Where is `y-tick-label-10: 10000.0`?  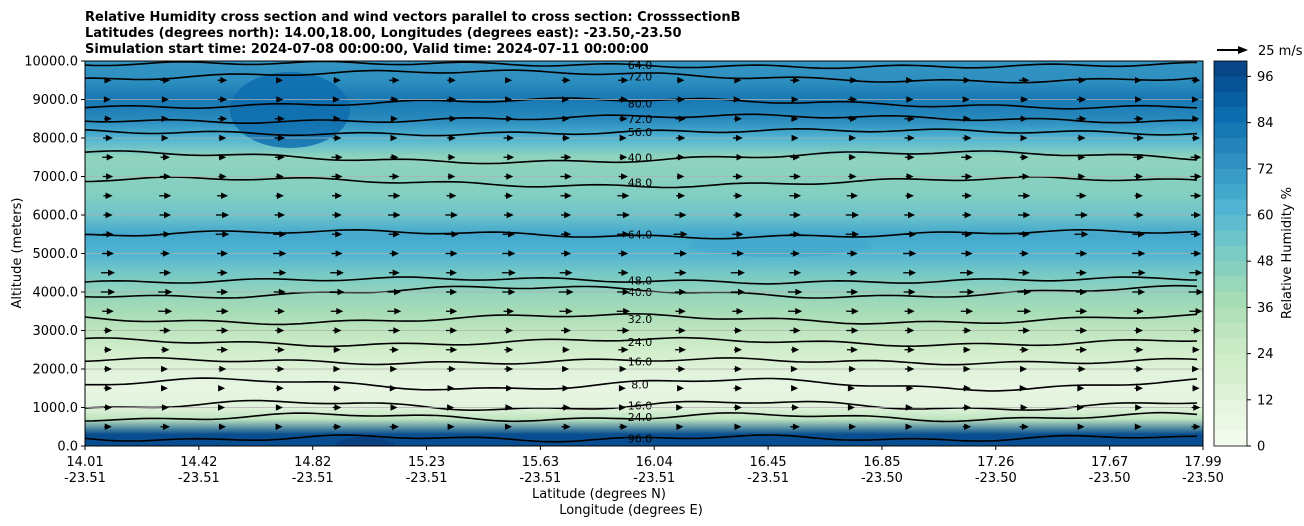 y-tick-label-10: 10000.0 is located at coordinates (51, 62).